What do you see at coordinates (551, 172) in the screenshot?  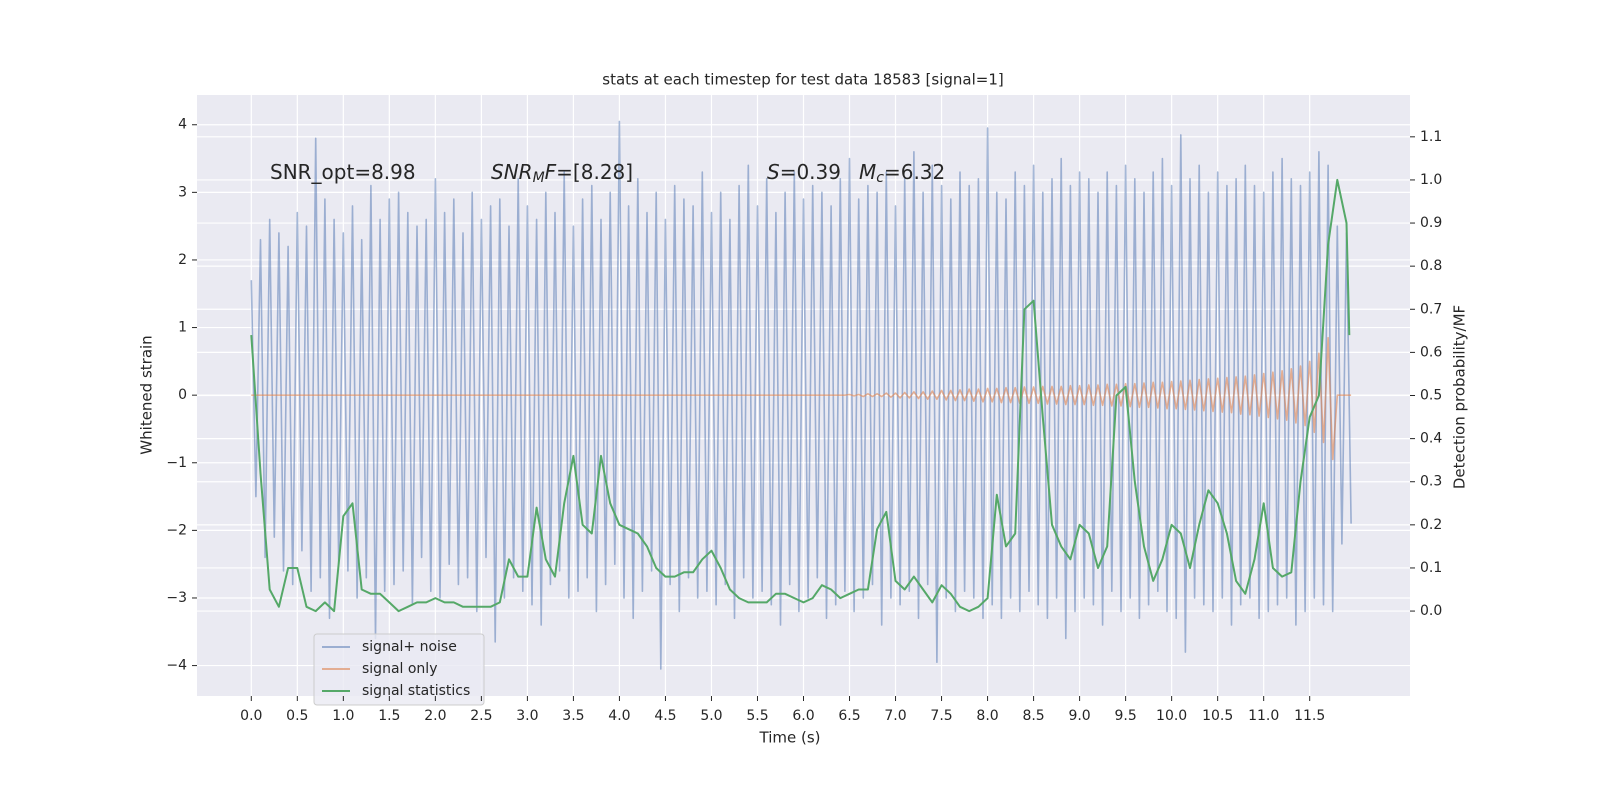 I see `annotation-part: F` at bounding box center [551, 172].